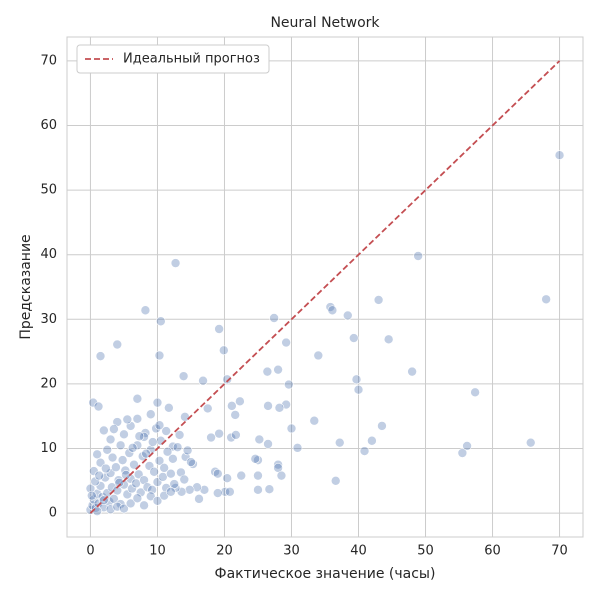 The image size is (600, 604). What do you see at coordinates (291, 551) in the screenshot?
I see `x-tick-label: 30` at bounding box center [291, 551].